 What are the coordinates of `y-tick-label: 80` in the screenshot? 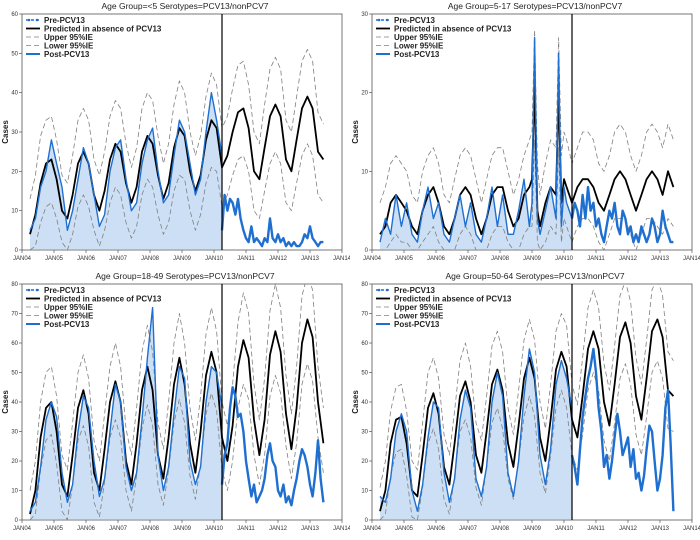 It's located at (364, 285).